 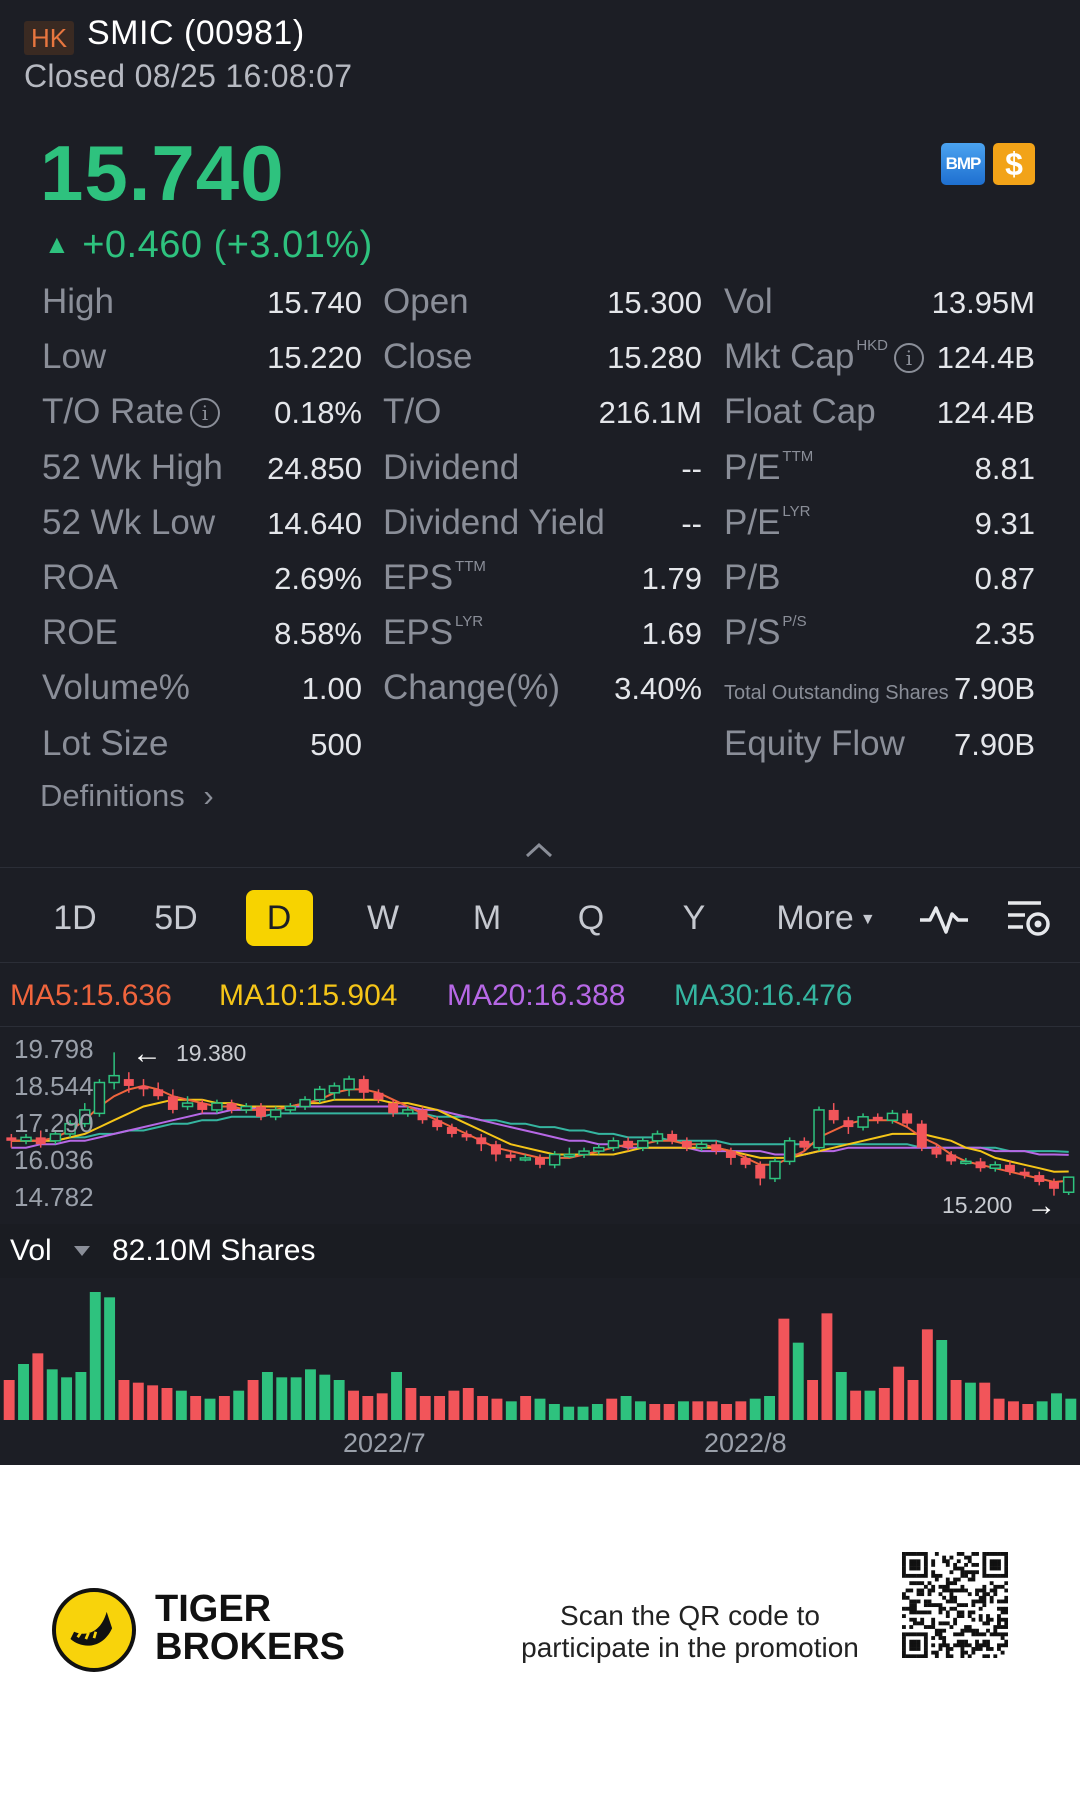 What do you see at coordinates (1014, 164) in the screenshot?
I see `dollar-icon: $` at bounding box center [1014, 164].